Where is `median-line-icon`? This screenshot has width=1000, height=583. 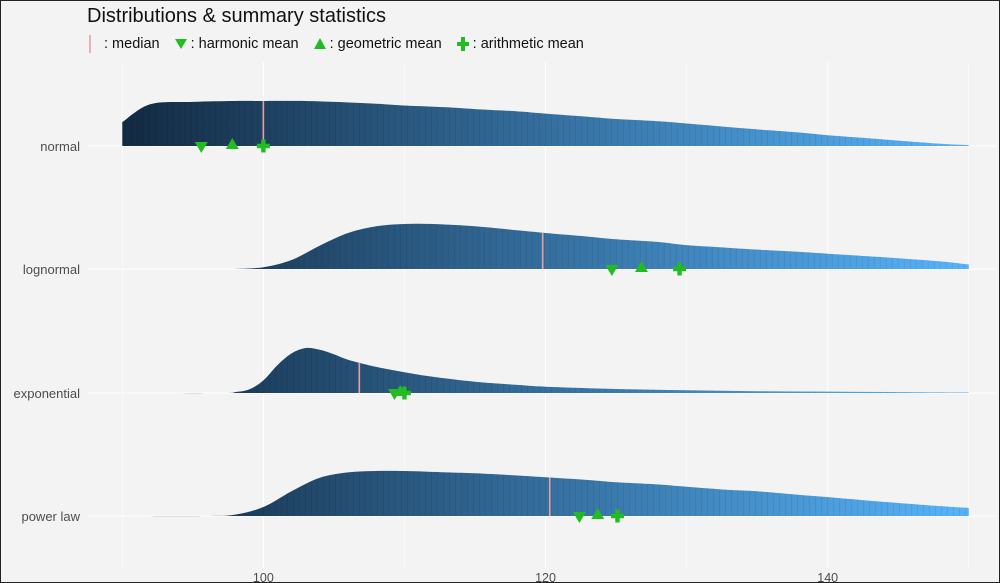 median-line-icon is located at coordinates (90, 44).